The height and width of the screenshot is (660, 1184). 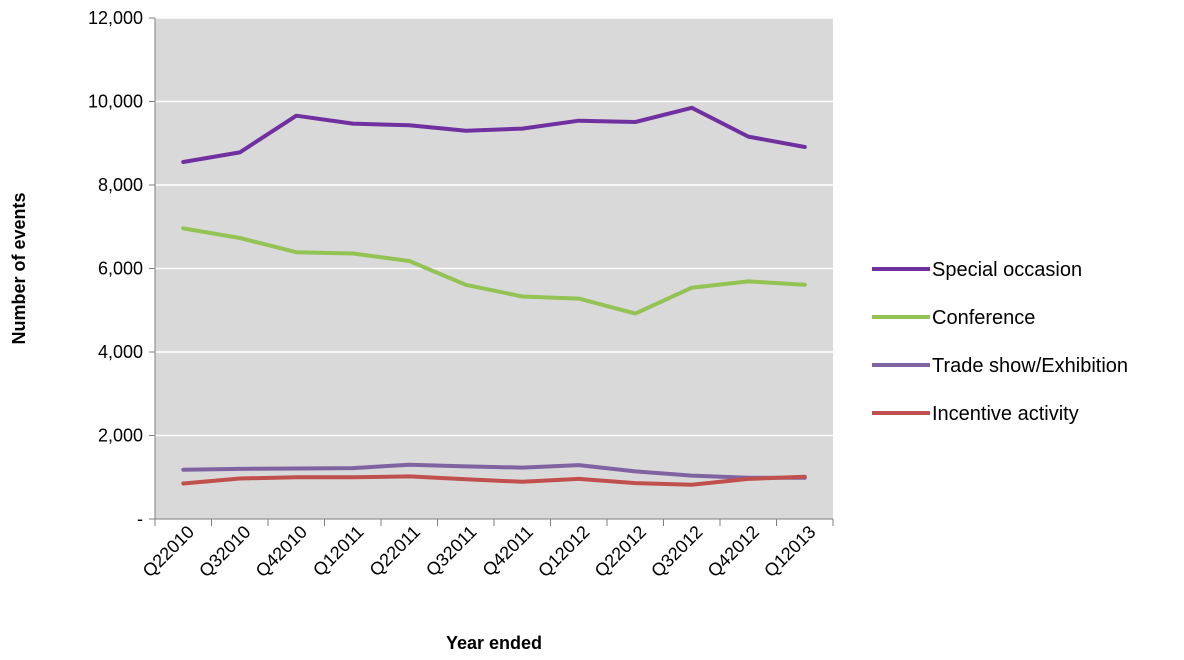 What do you see at coordinates (1030, 366) in the screenshot?
I see `legend-label-trade-show-exhibition: Trade show/Exhibition` at bounding box center [1030, 366].